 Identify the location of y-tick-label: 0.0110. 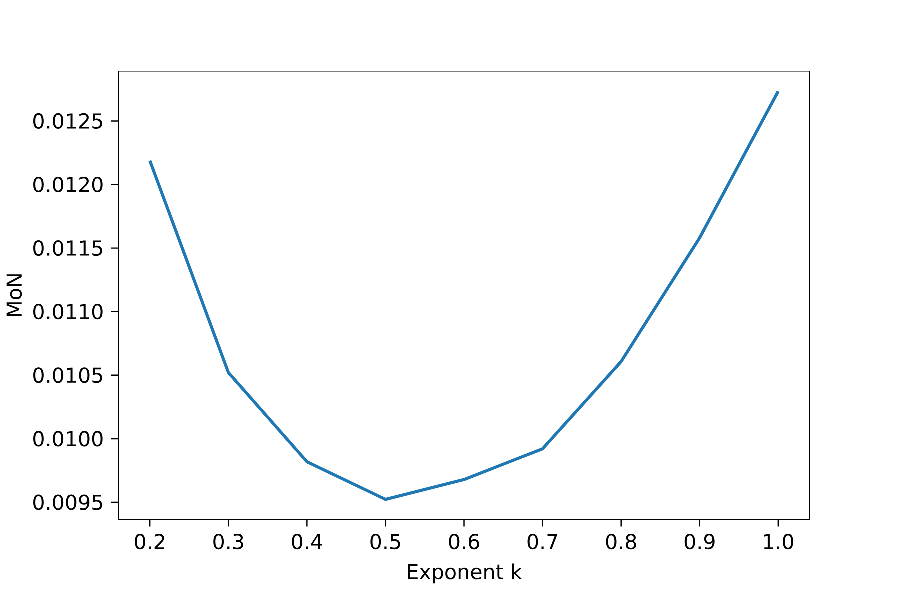
(68, 312).